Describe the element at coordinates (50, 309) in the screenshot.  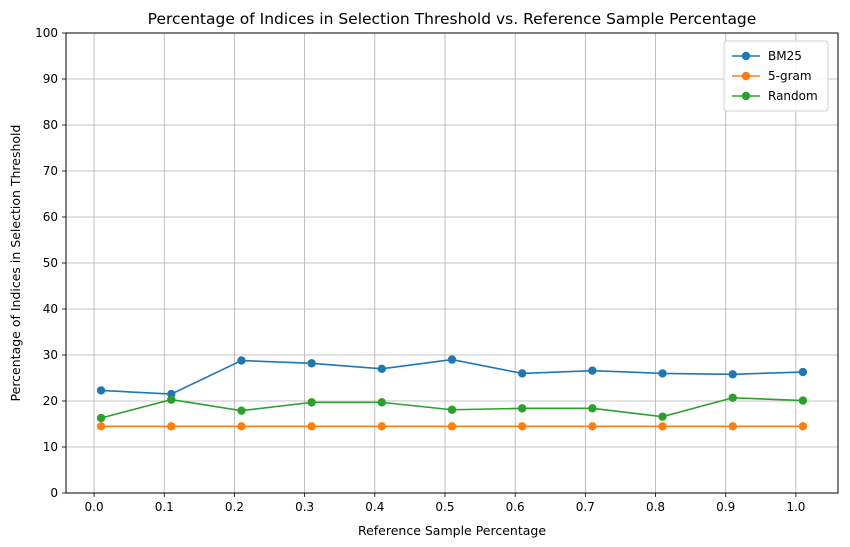
I see `y-tick-label: 40` at that location.